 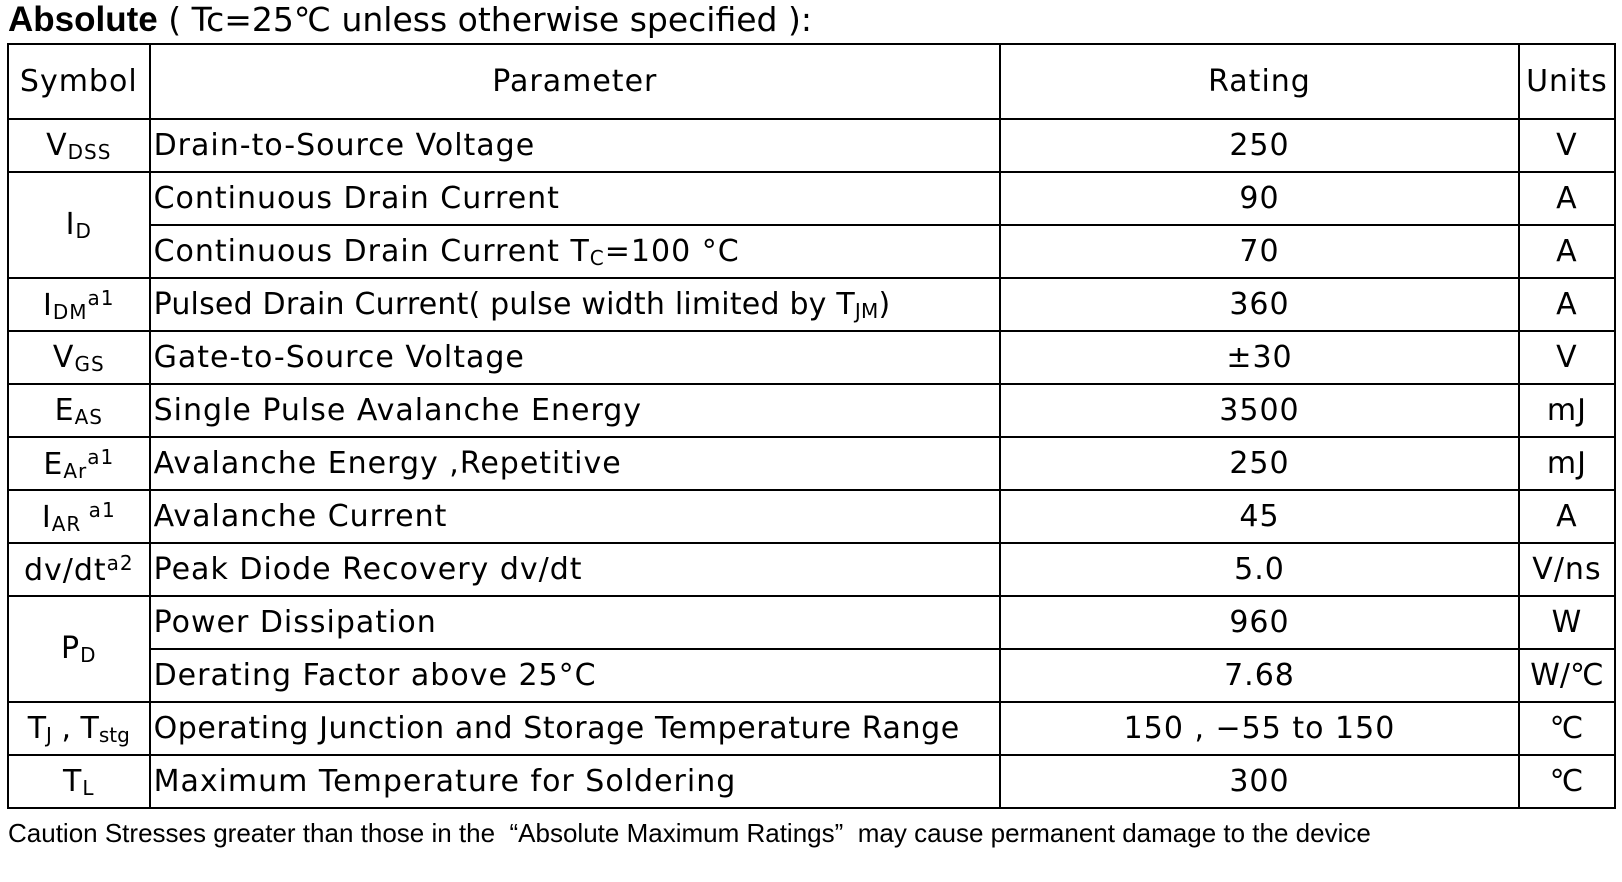 I want to click on table-row: VDSS Drain-to-Source Voltage 250 V, so click(x=812, y=145).